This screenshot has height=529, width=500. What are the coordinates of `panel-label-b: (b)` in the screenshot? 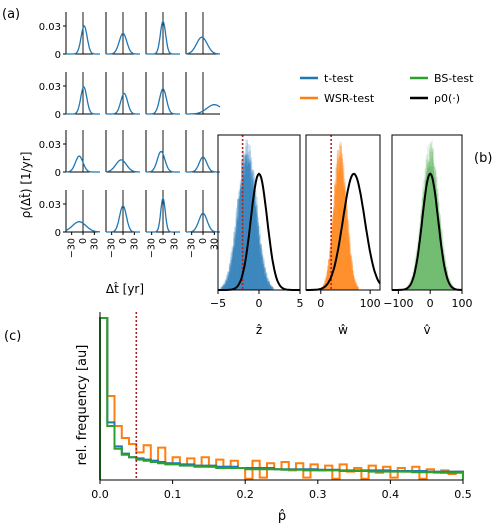 It's located at (483, 158).